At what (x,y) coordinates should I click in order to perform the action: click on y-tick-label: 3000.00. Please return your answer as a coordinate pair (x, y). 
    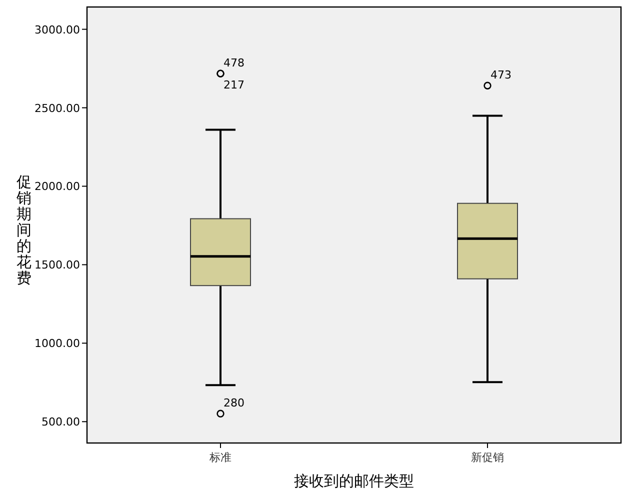
    Looking at the image, I should click on (57, 29).